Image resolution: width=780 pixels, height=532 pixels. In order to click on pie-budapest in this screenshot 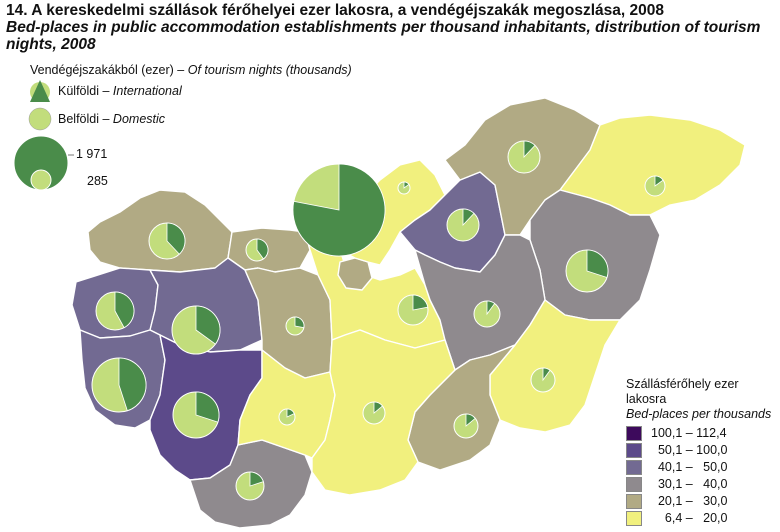, I will do `click(339, 210)`.